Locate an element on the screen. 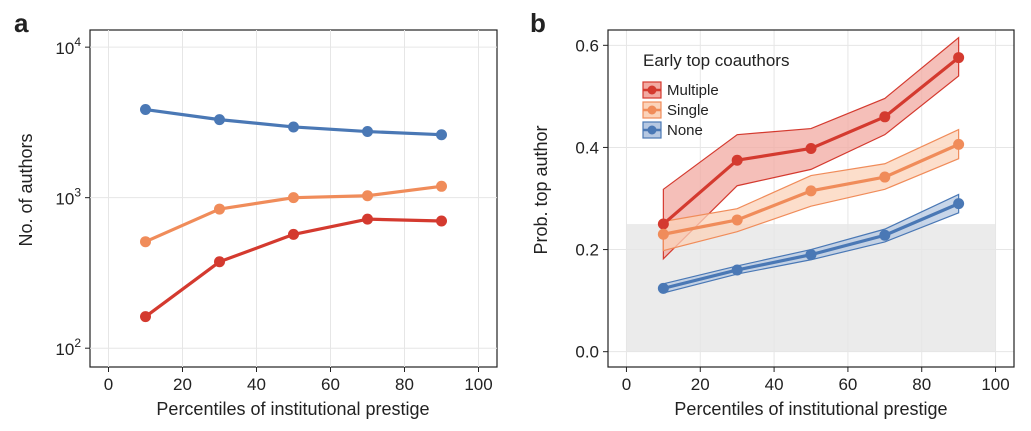 The image size is (1031, 431). panel-b-legend: Early top coauthors Multiple Single None is located at coordinates (715, 95).